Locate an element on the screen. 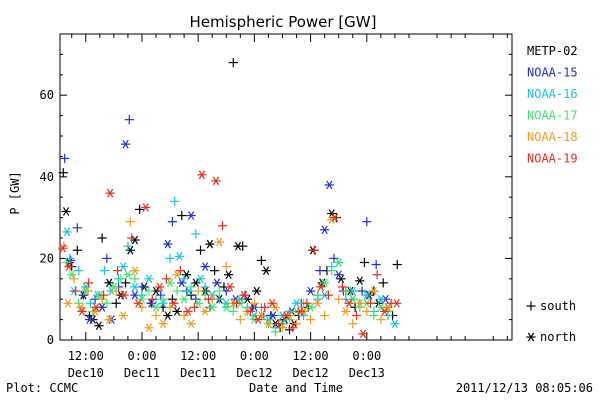 The height and width of the screenshot is (400, 600). legend-marker-label-north: north is located at coordinates (558, 337).